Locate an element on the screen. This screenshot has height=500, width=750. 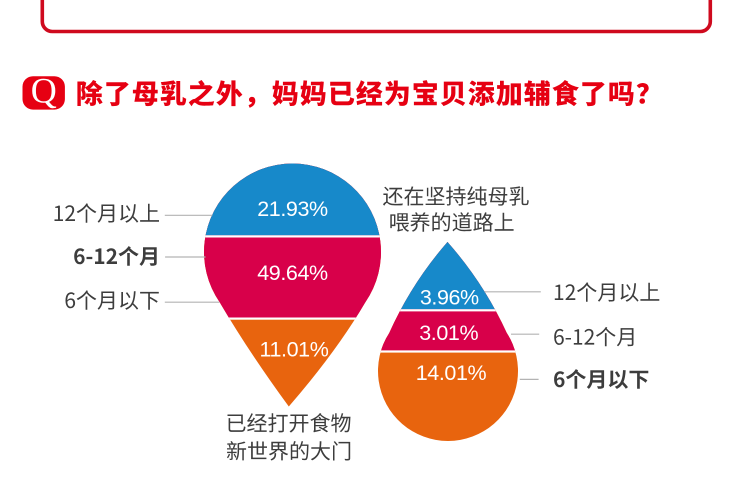
svg-text: 3.01% is located at coordinates (448, 333).